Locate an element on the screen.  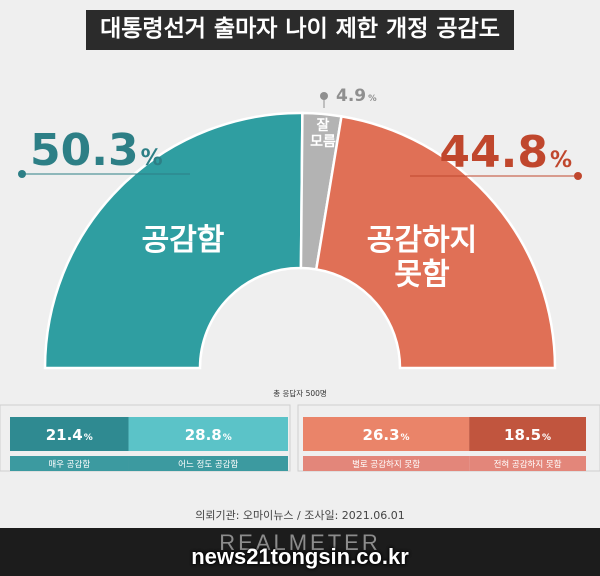
agree-value-0: 21.4% is located at coordinates (69, 435).